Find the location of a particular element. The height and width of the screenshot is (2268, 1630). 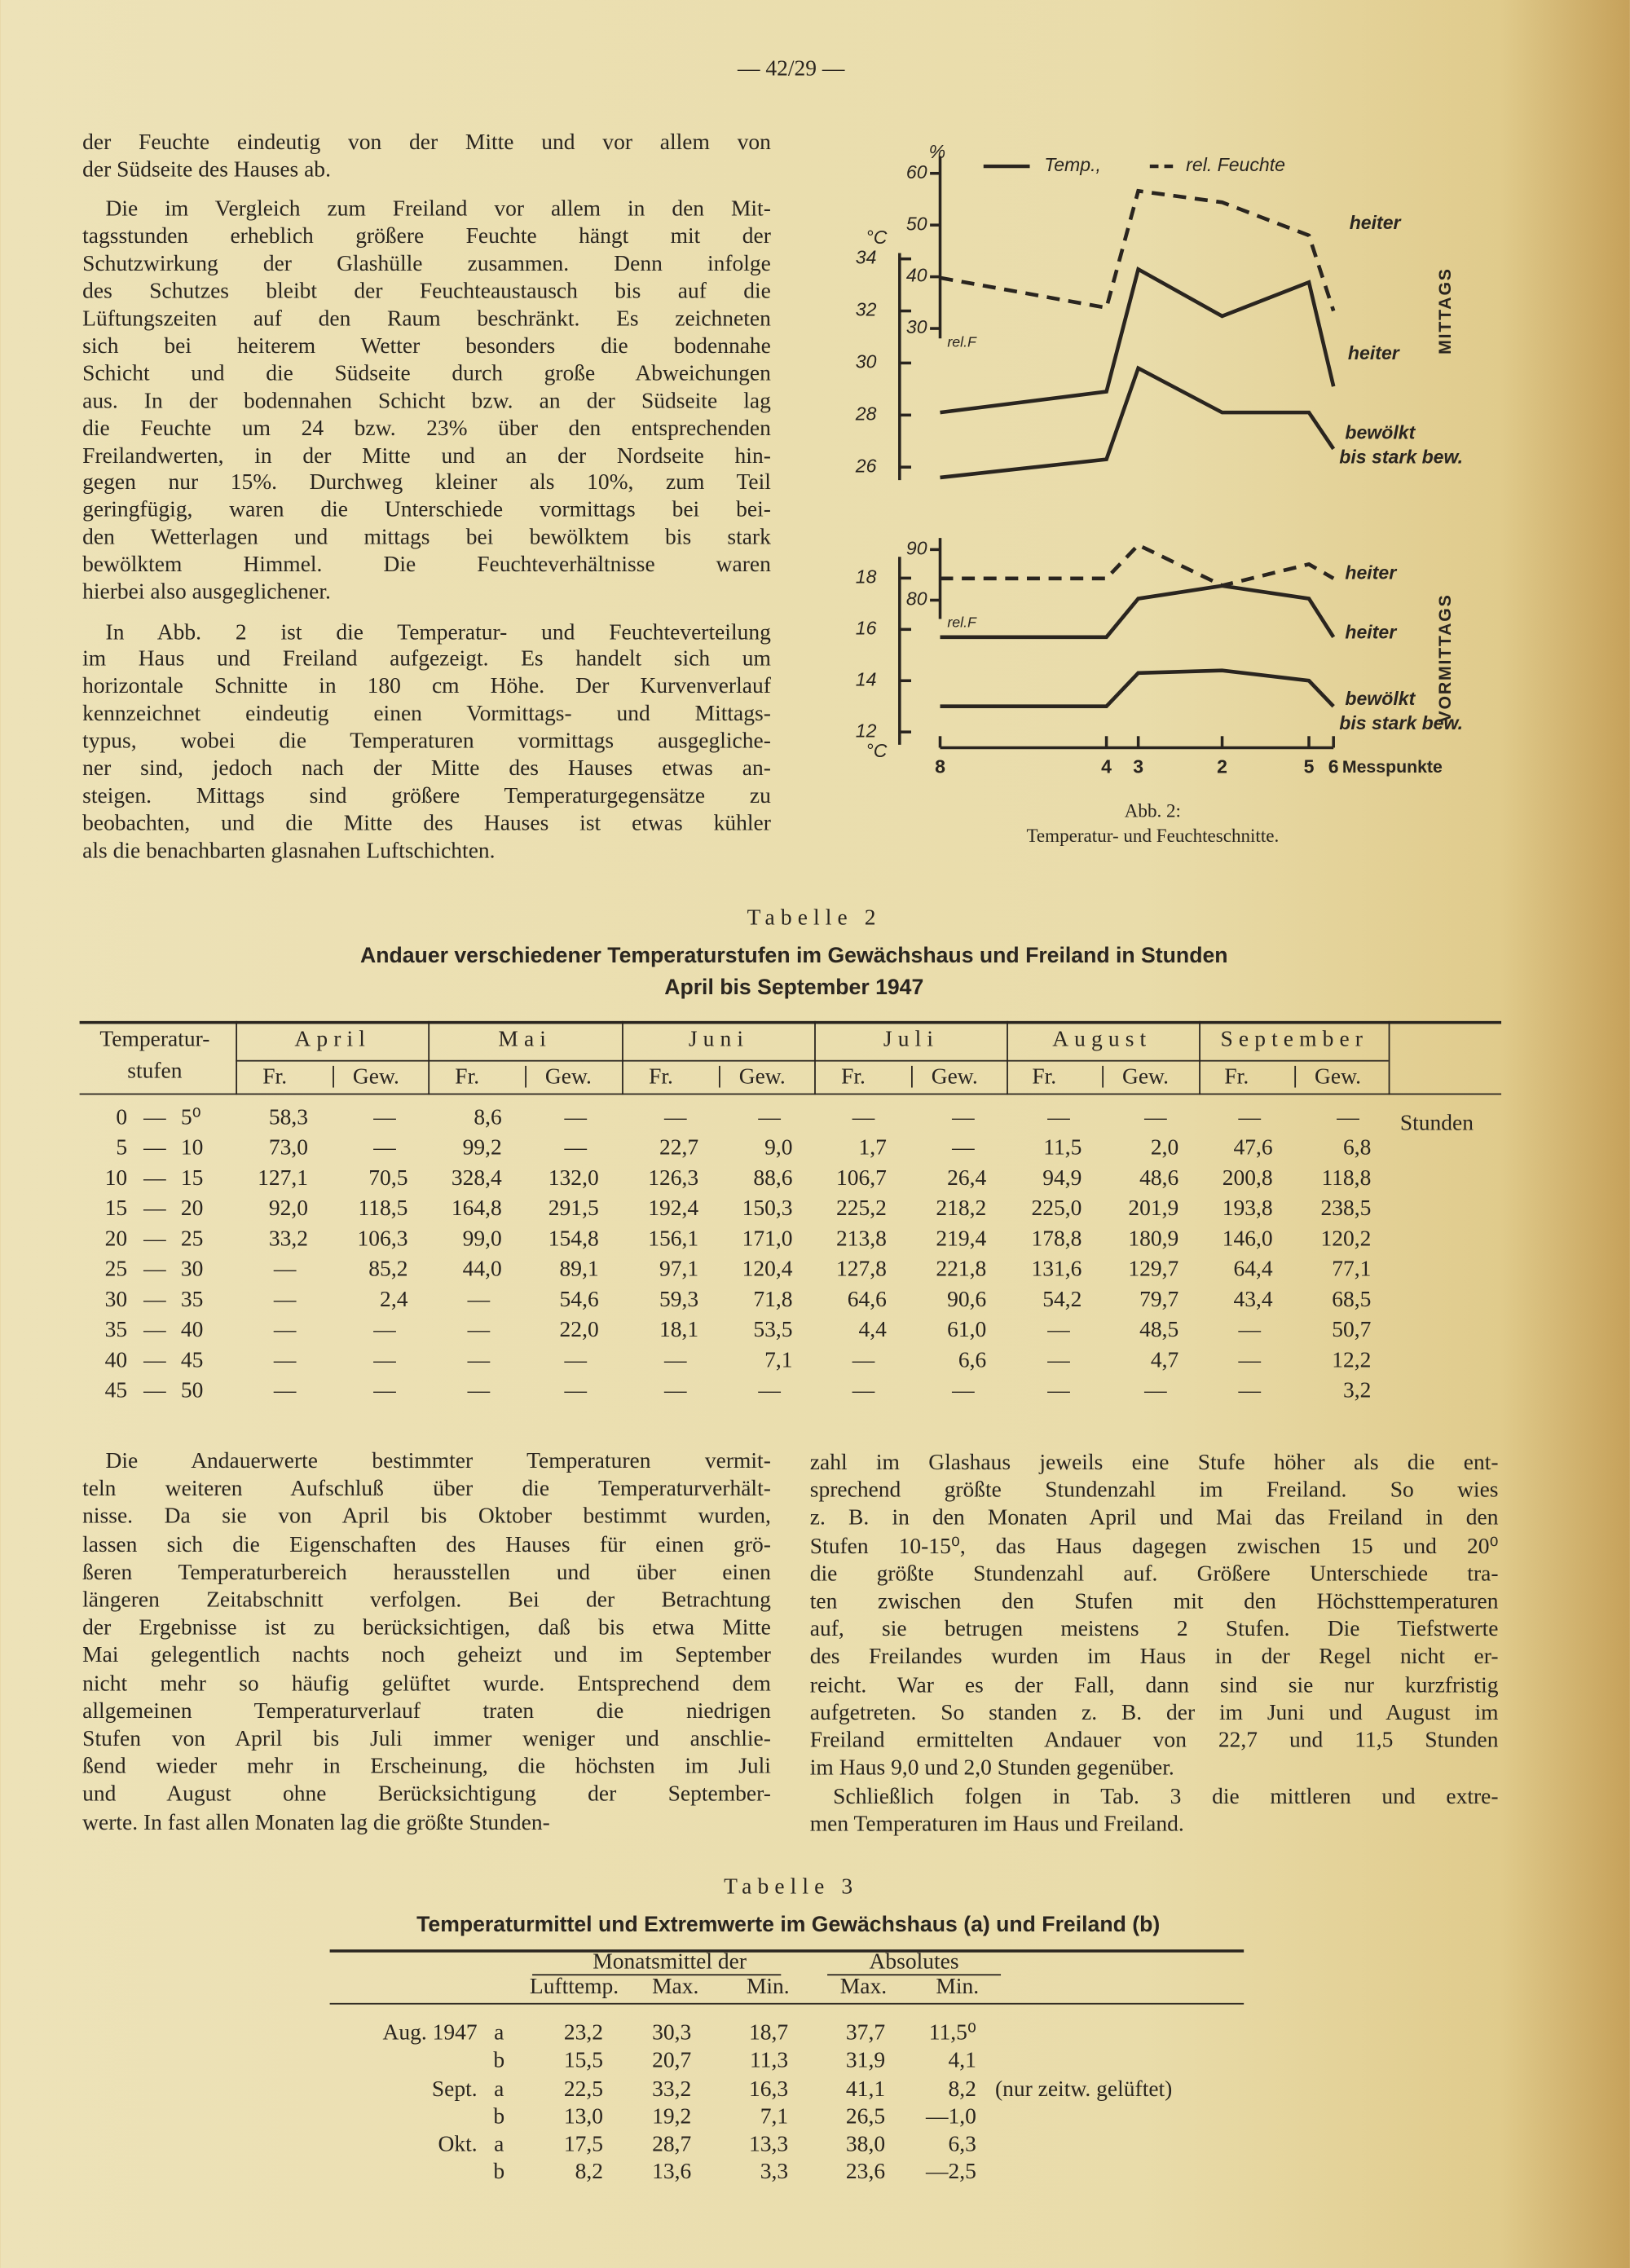

table-cell: 178,8 is located at coordinates (1056, 1239).